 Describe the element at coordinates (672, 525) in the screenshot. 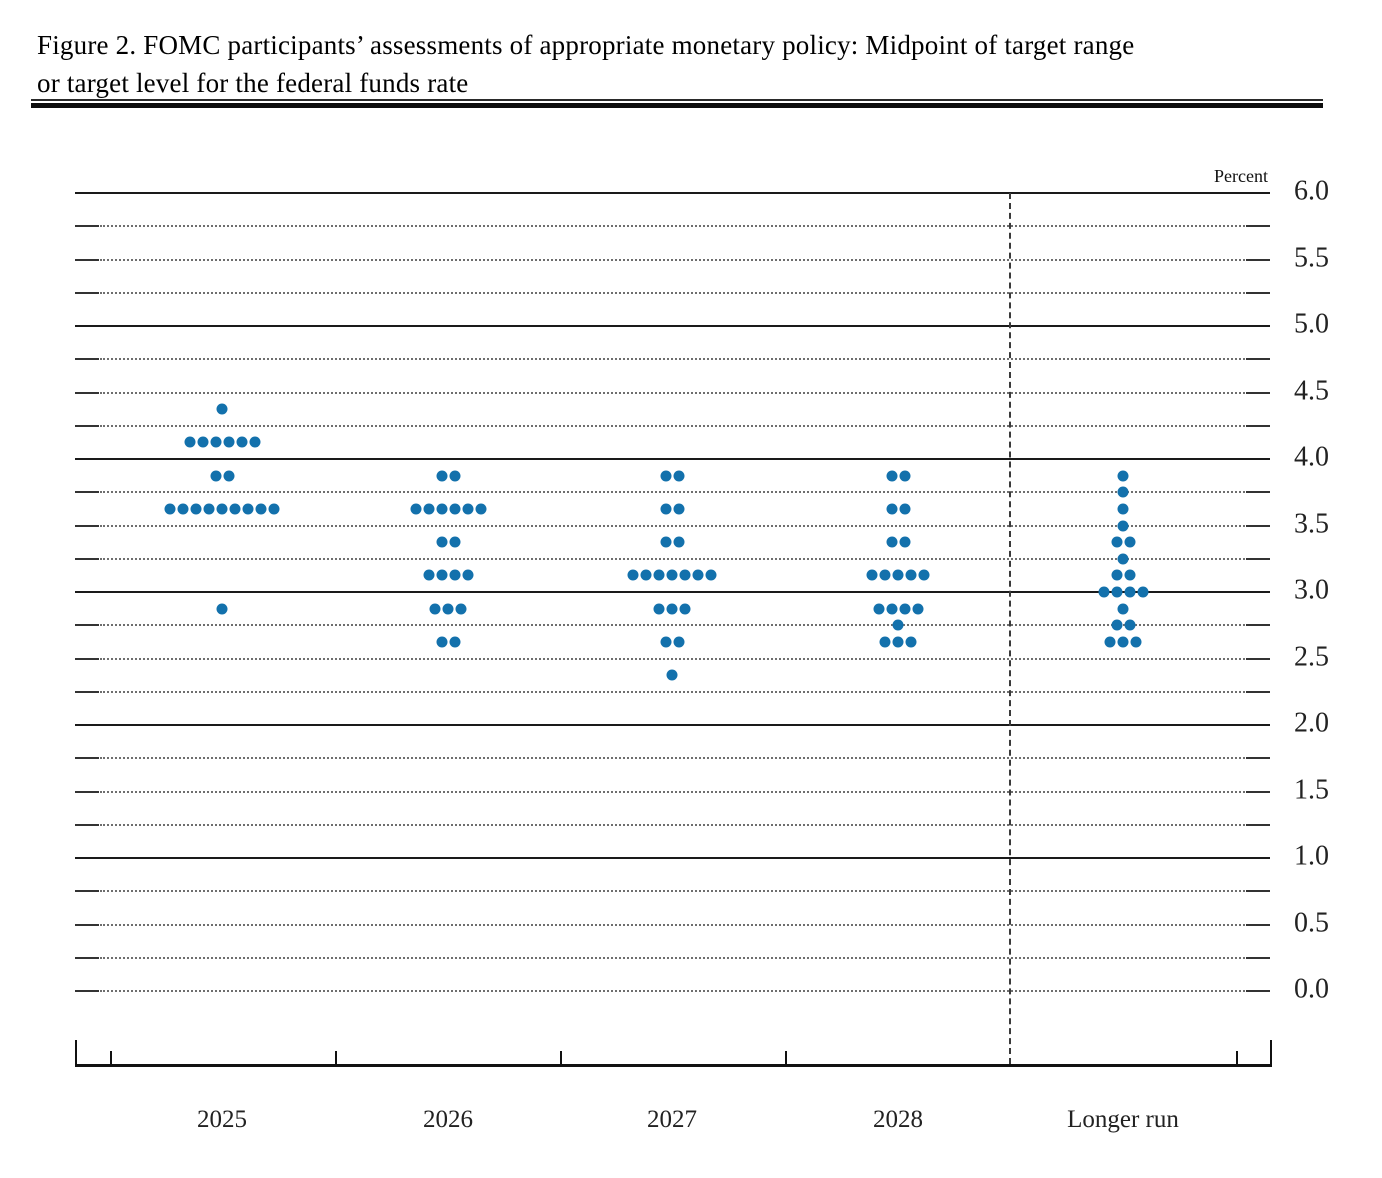

I see `gridline-dotted-3.50` at that location.